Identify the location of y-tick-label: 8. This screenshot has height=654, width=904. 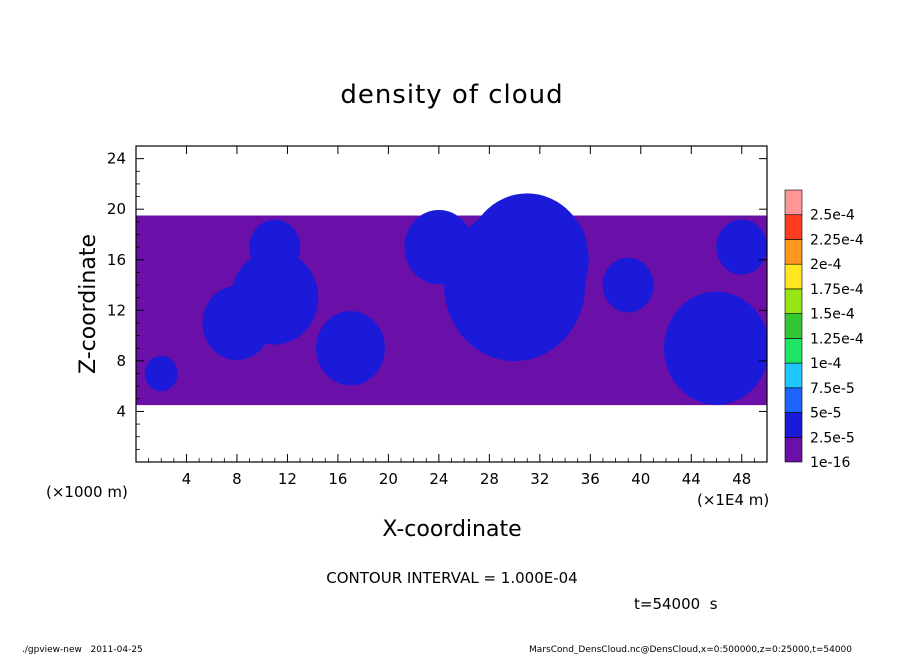
(121, 361).